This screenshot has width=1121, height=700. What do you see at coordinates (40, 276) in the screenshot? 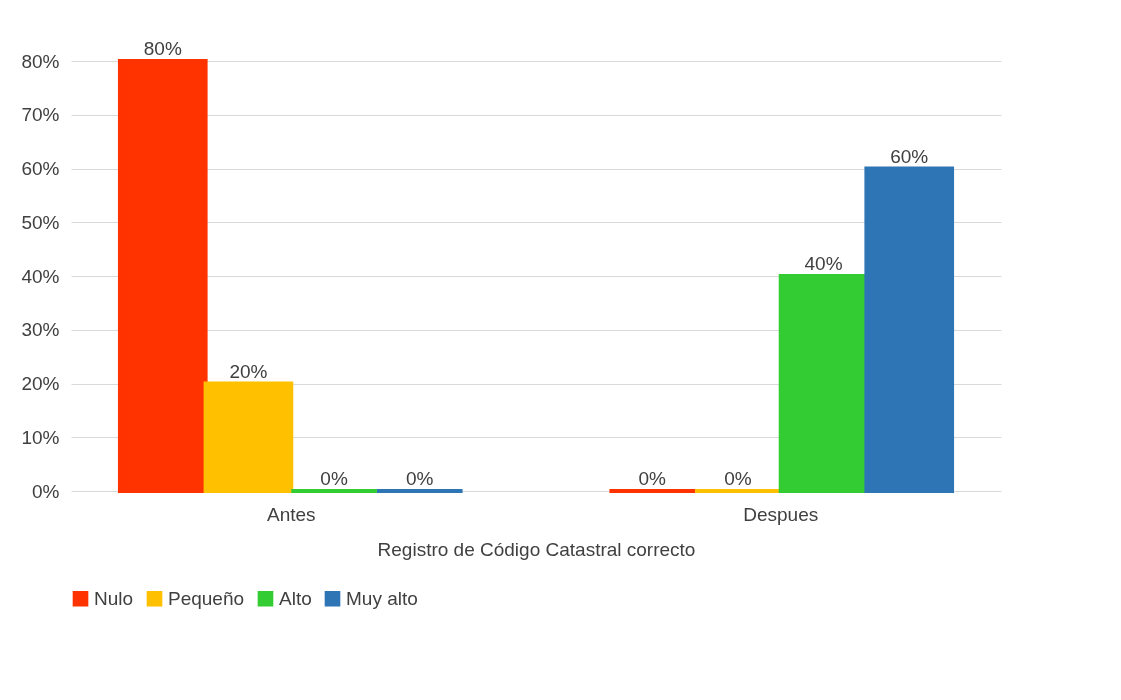
I see `y-tick-label: 40%` at bounding box center [40, 276].